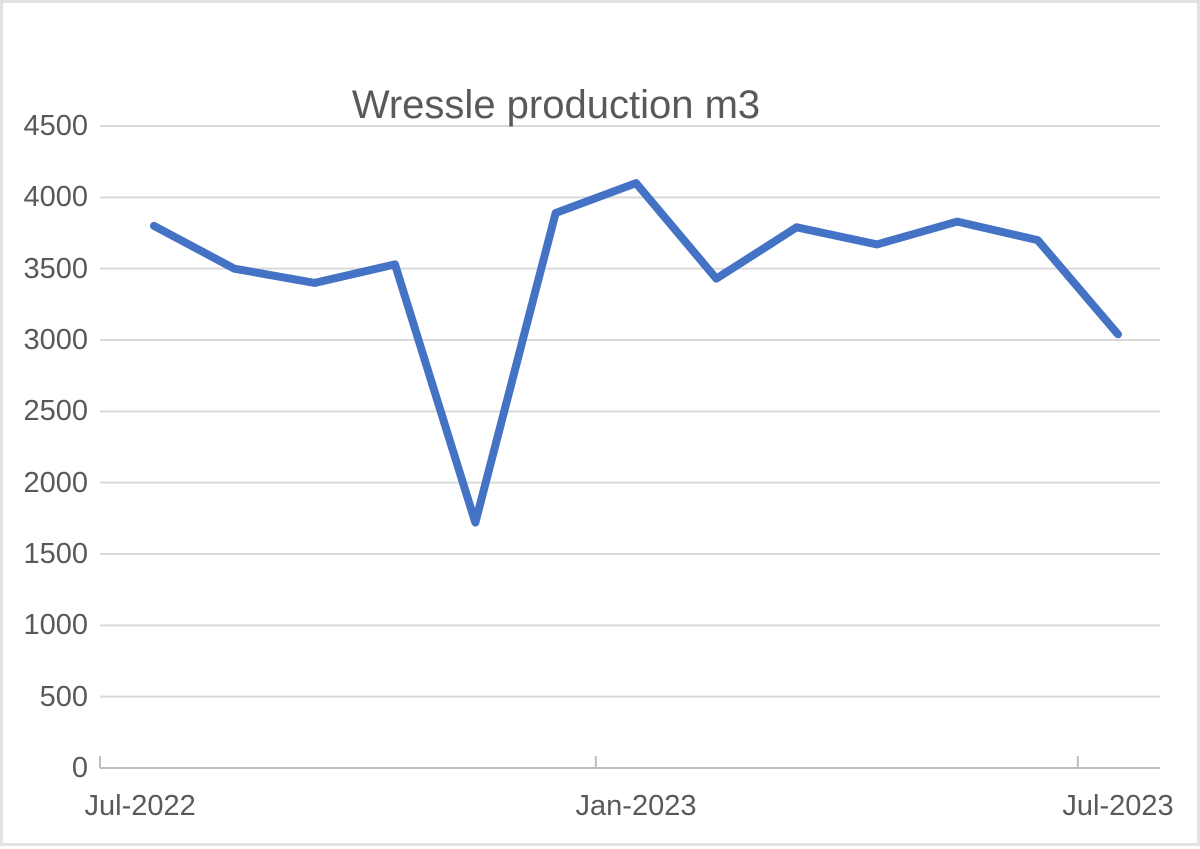 The width and height of the screenshot is (1200, 849). I want to click on x-axis-label: Jul-2022, so click(140, 806).